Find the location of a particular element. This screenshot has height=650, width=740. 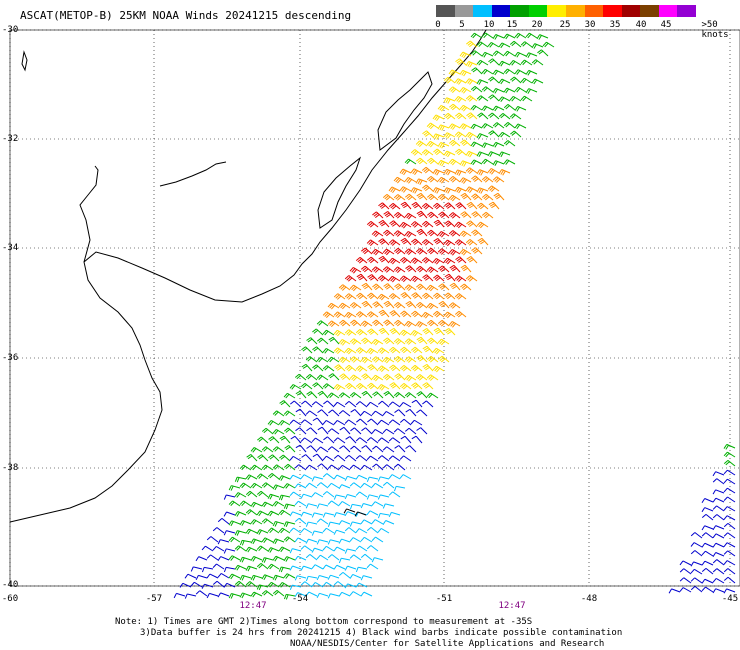

river-plate-shore is located at coordinates (89, 214).